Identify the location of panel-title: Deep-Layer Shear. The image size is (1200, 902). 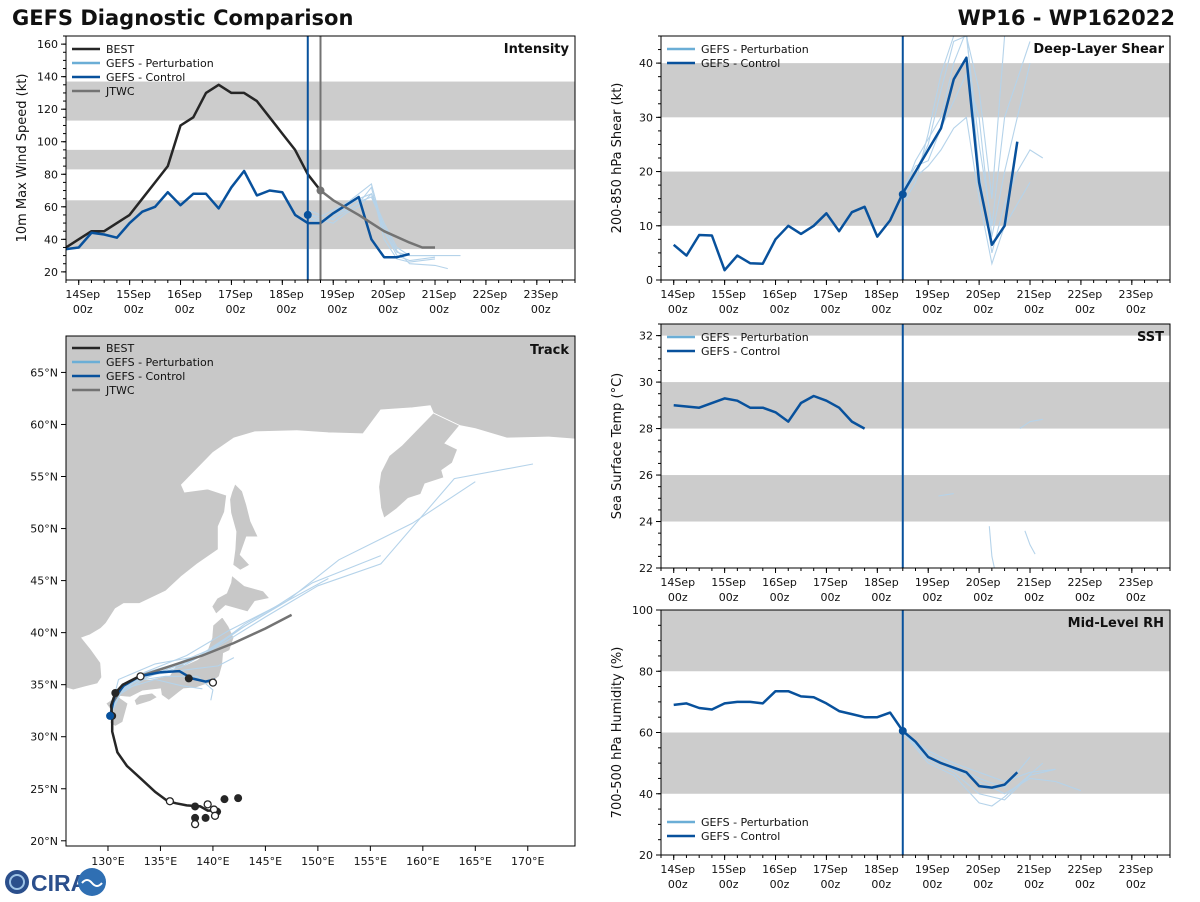
(1098, 49).